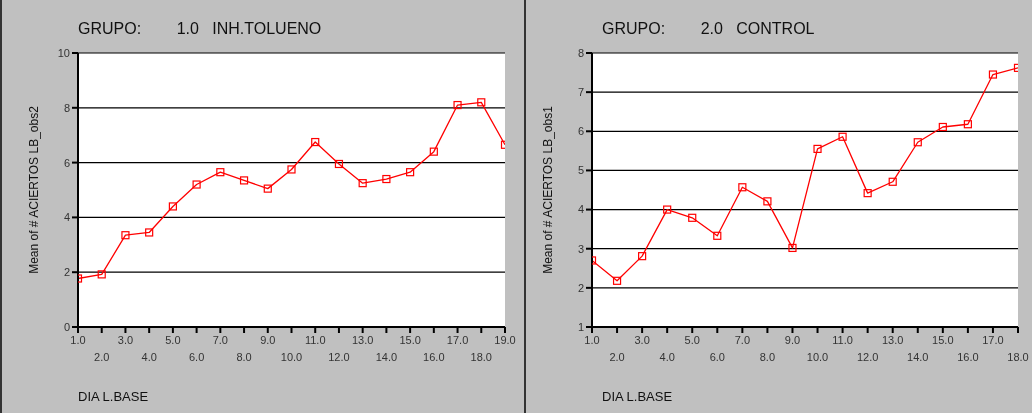 The image size is (1032, 413). I want to click on y-axis-title: Mean of # ACIERTOS LB_obs1, so click(548, 189).